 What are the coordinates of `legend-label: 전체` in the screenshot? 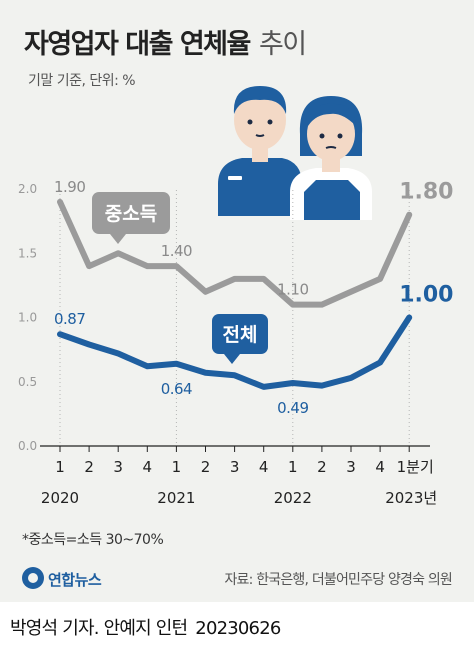 It's located at (240, 335).